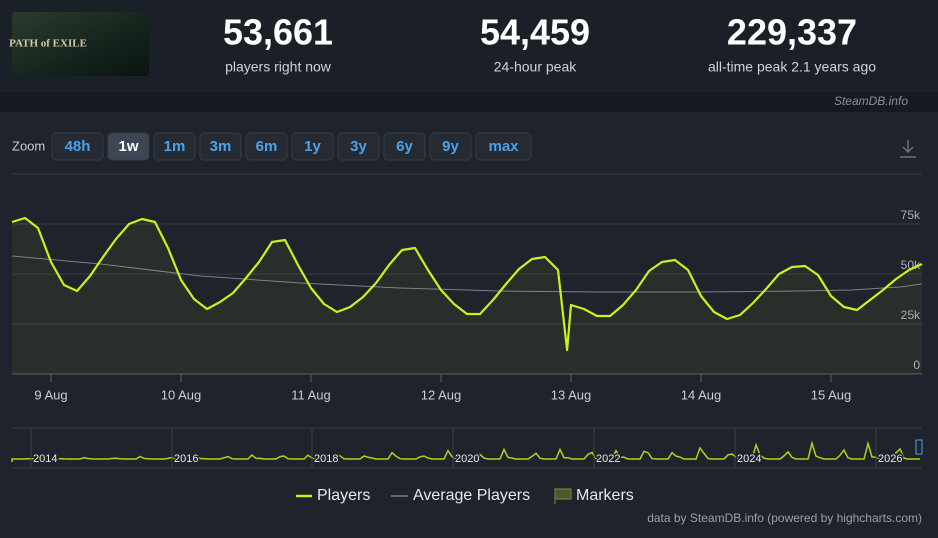 This screenshot has height=538, width=938. Describe the element at coordinates (50, 394) in the screenshot. I see `x-tick-label: 9 Aug` at that location.